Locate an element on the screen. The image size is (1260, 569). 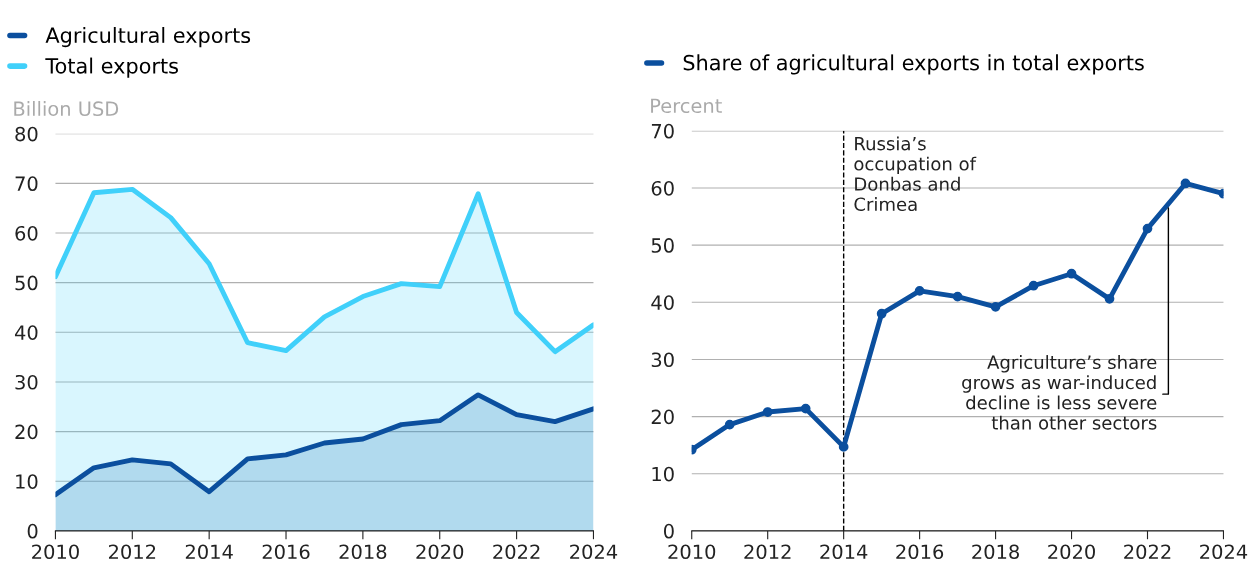
y-axis-title: Billion USD is located at coordinates (66, 109).